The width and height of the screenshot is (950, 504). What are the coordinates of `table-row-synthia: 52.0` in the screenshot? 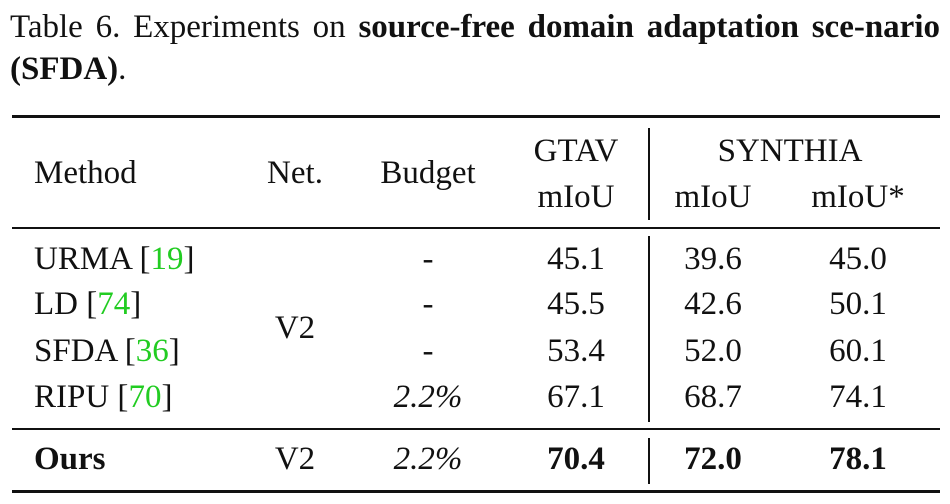 It's located at (713, 351).